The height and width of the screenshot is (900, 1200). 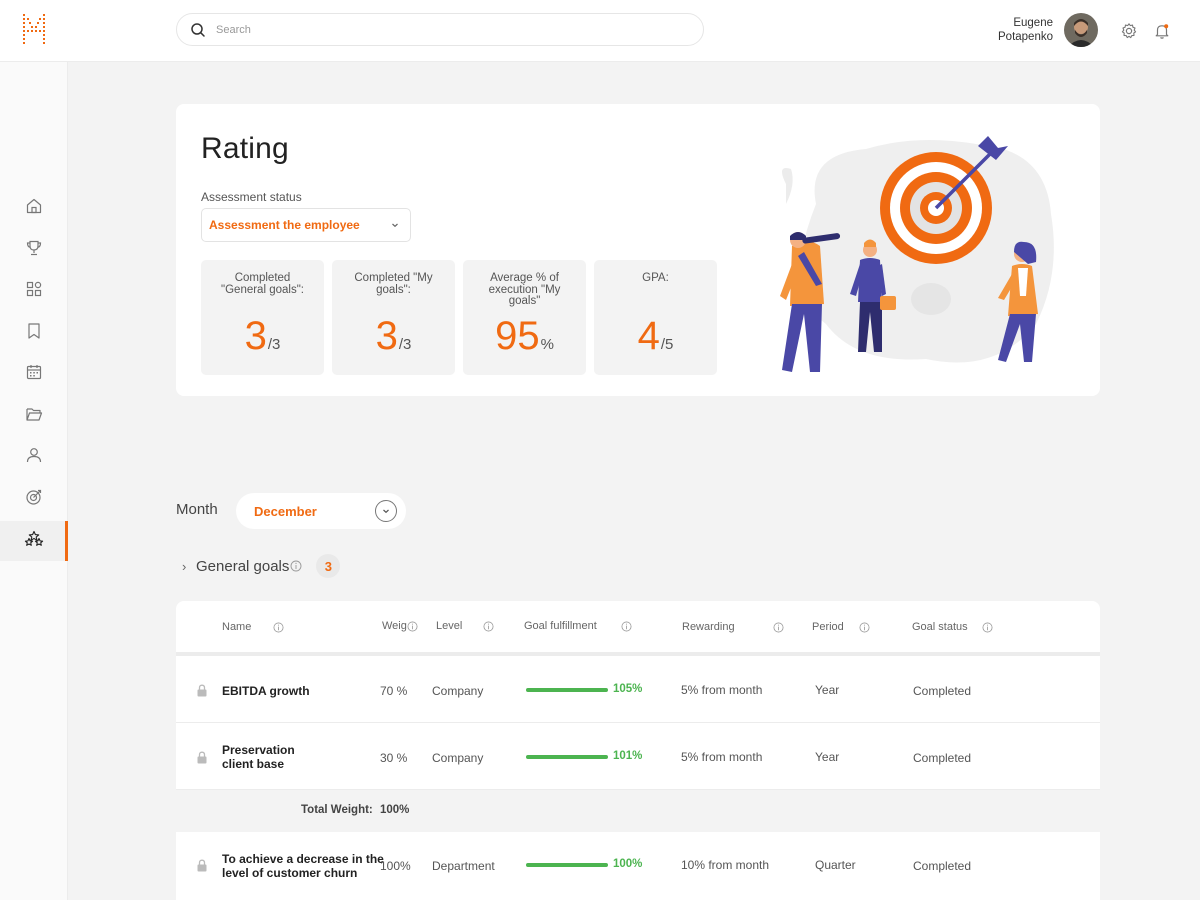 What do you see at coordinates (524, 289) in the screenshot?
I see `stat-label: Average % of execution "My goals"` at bounding box center [524, 289].